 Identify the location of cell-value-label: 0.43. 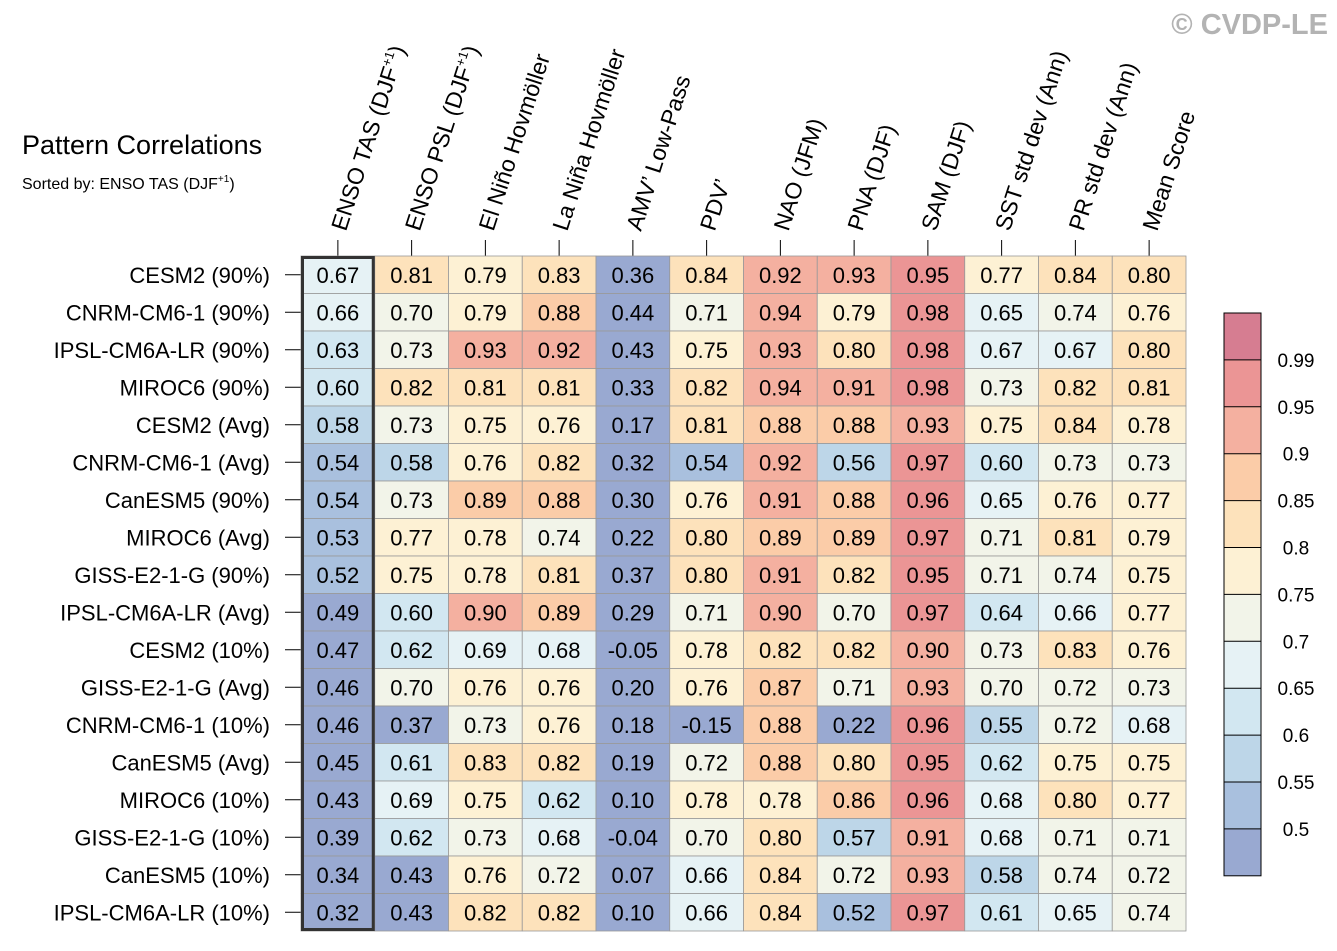
(411, 875).